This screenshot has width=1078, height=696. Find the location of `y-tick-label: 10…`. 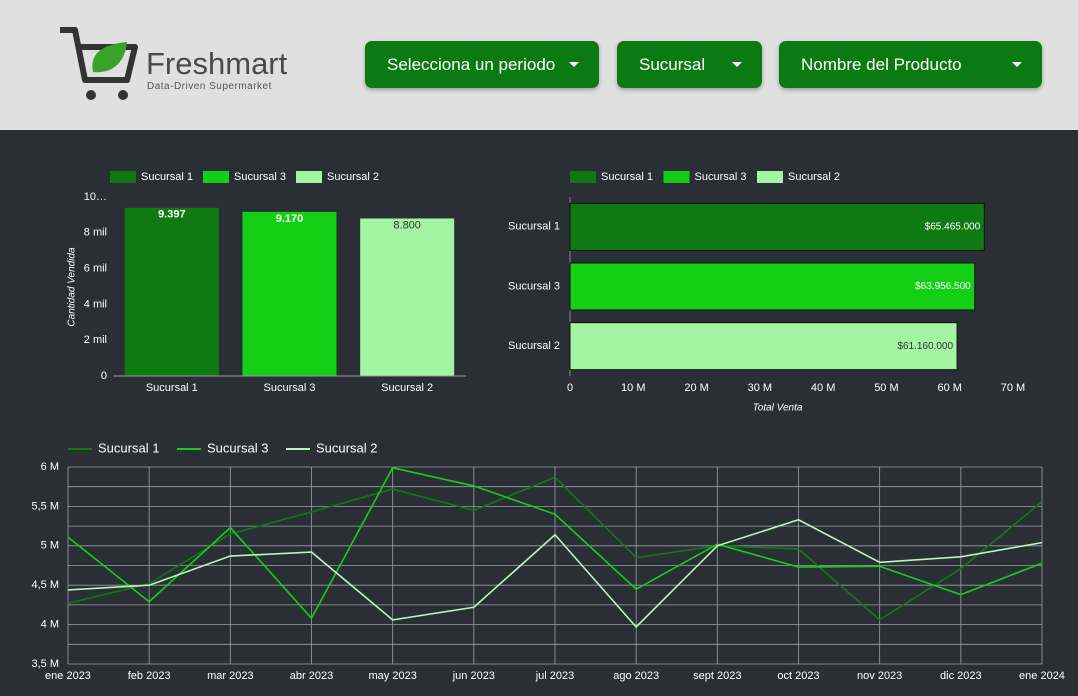

y-tick-label: 10… is located at coordinates (95, 197).